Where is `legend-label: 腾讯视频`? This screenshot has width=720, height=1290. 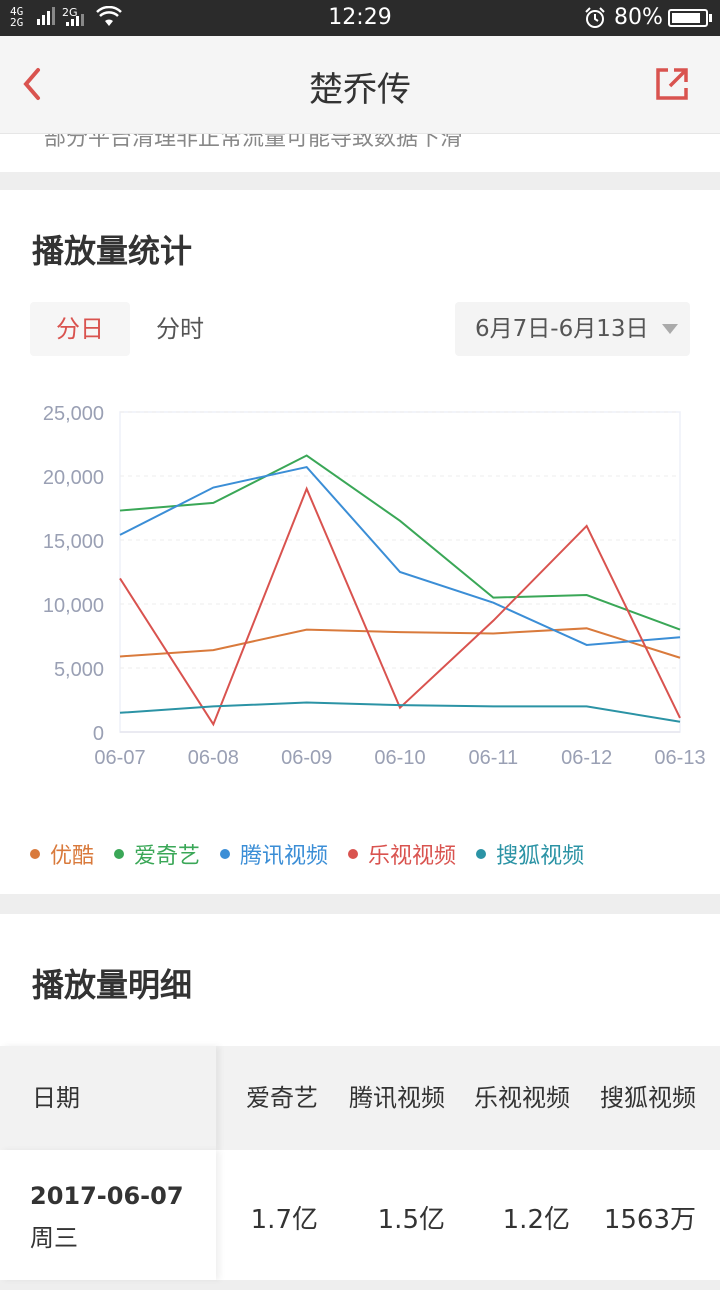
legend-label: 腾讯视频 is located at coordinates (284, 854).